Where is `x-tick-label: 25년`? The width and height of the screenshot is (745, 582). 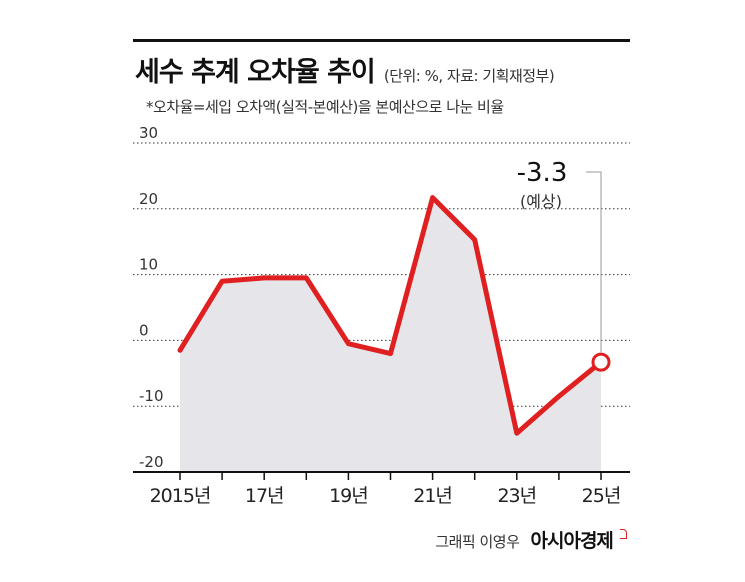 x-tick-label: 25년 is located at coordinates (601, 496).